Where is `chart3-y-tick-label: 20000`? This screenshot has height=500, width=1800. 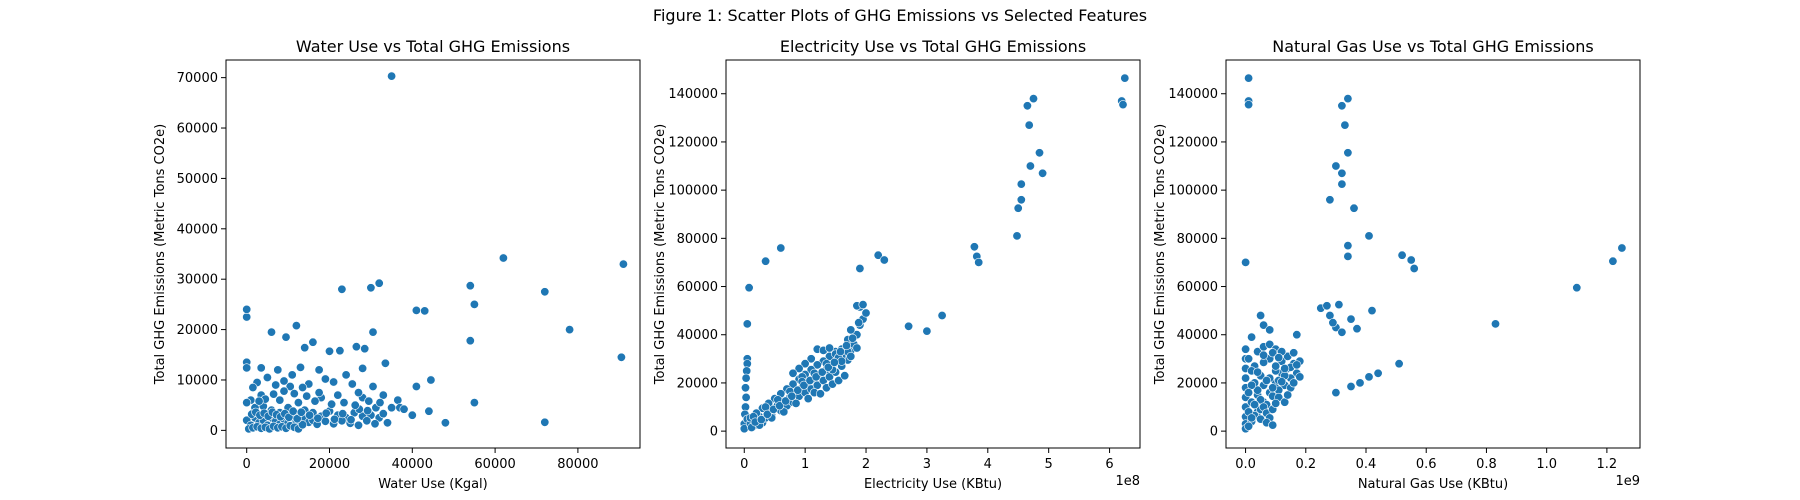 chart3-y-tick-label: 20000 is located at coordinates (1197, 383).